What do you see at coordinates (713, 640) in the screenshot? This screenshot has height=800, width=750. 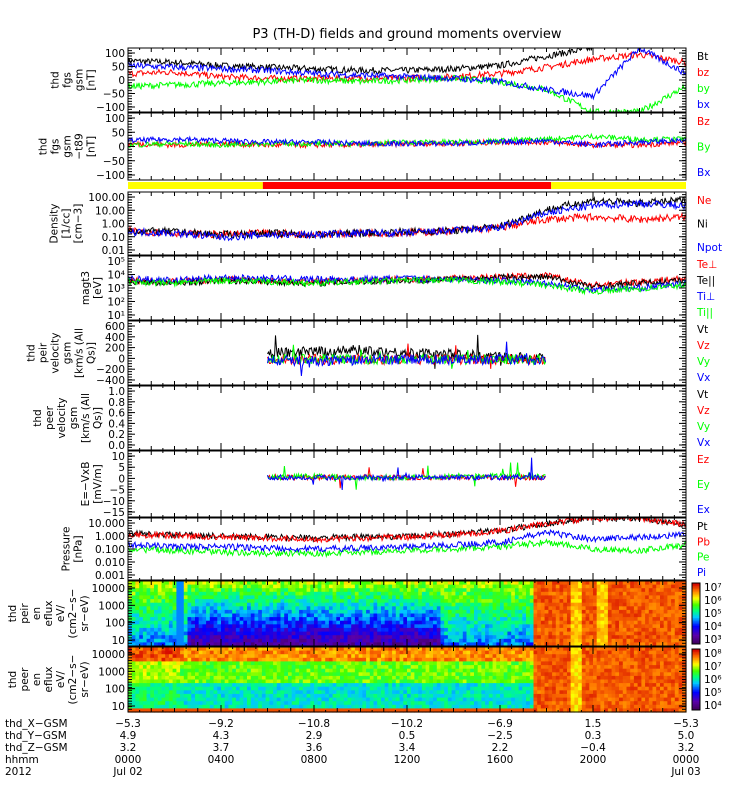 I see `colorbar-tick-label: 10³` at bounding box center [713, 640].